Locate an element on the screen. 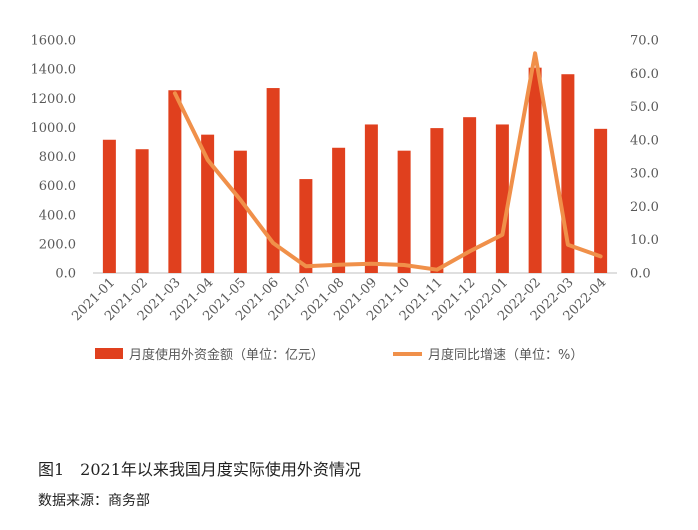 The height and width of the screenshot is (530, 698). left-tick-label: 200.0 is located at coordinates (57, 244).